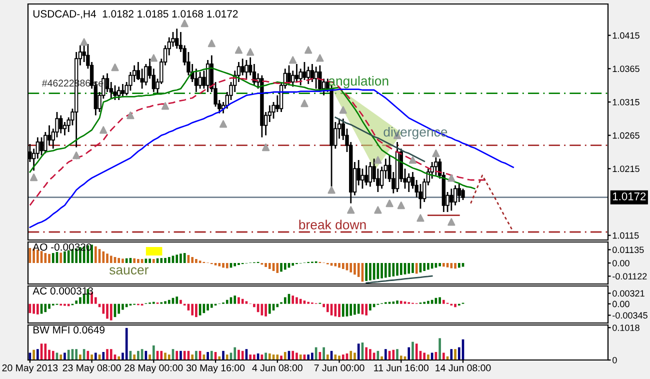 This screenshot has height=379, width=650. I want to click on text: USDCAD-,H4 1.0182 1.0185 1.0168 1.0172, so click(135, 14).